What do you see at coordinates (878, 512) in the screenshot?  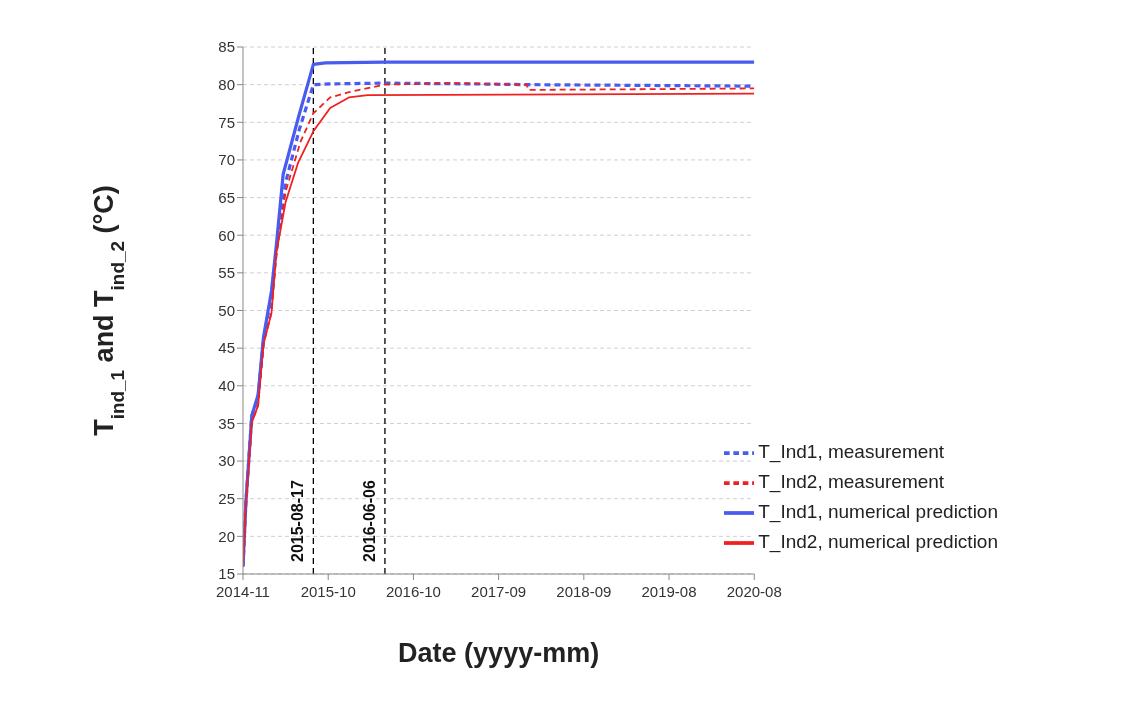 I see `legend-label: T_Ind1, numerical prediction` at bounding box center [878, 512].